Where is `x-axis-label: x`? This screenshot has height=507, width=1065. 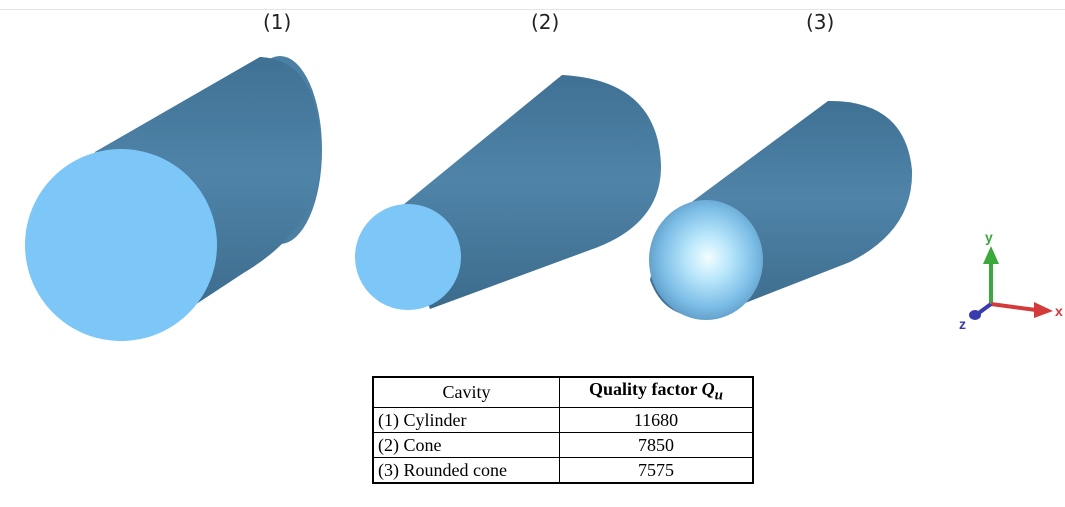
x-axis-label: x is located at coordinates (1059, 311).